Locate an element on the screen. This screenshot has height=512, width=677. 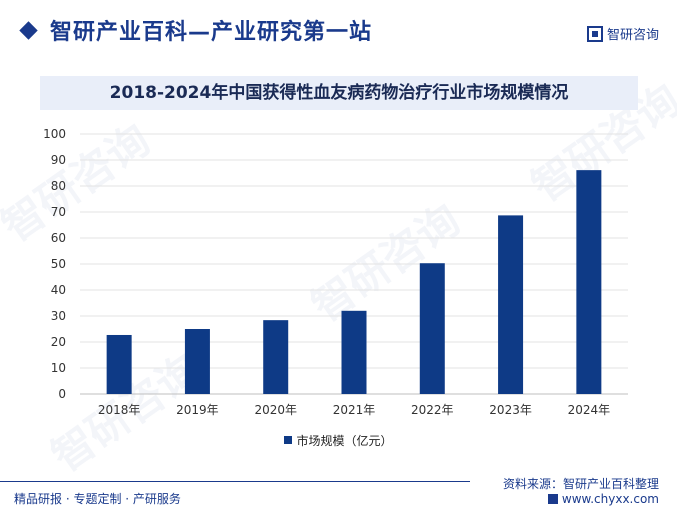
y-tick-label: 90 is located at coordinates (58, 160).